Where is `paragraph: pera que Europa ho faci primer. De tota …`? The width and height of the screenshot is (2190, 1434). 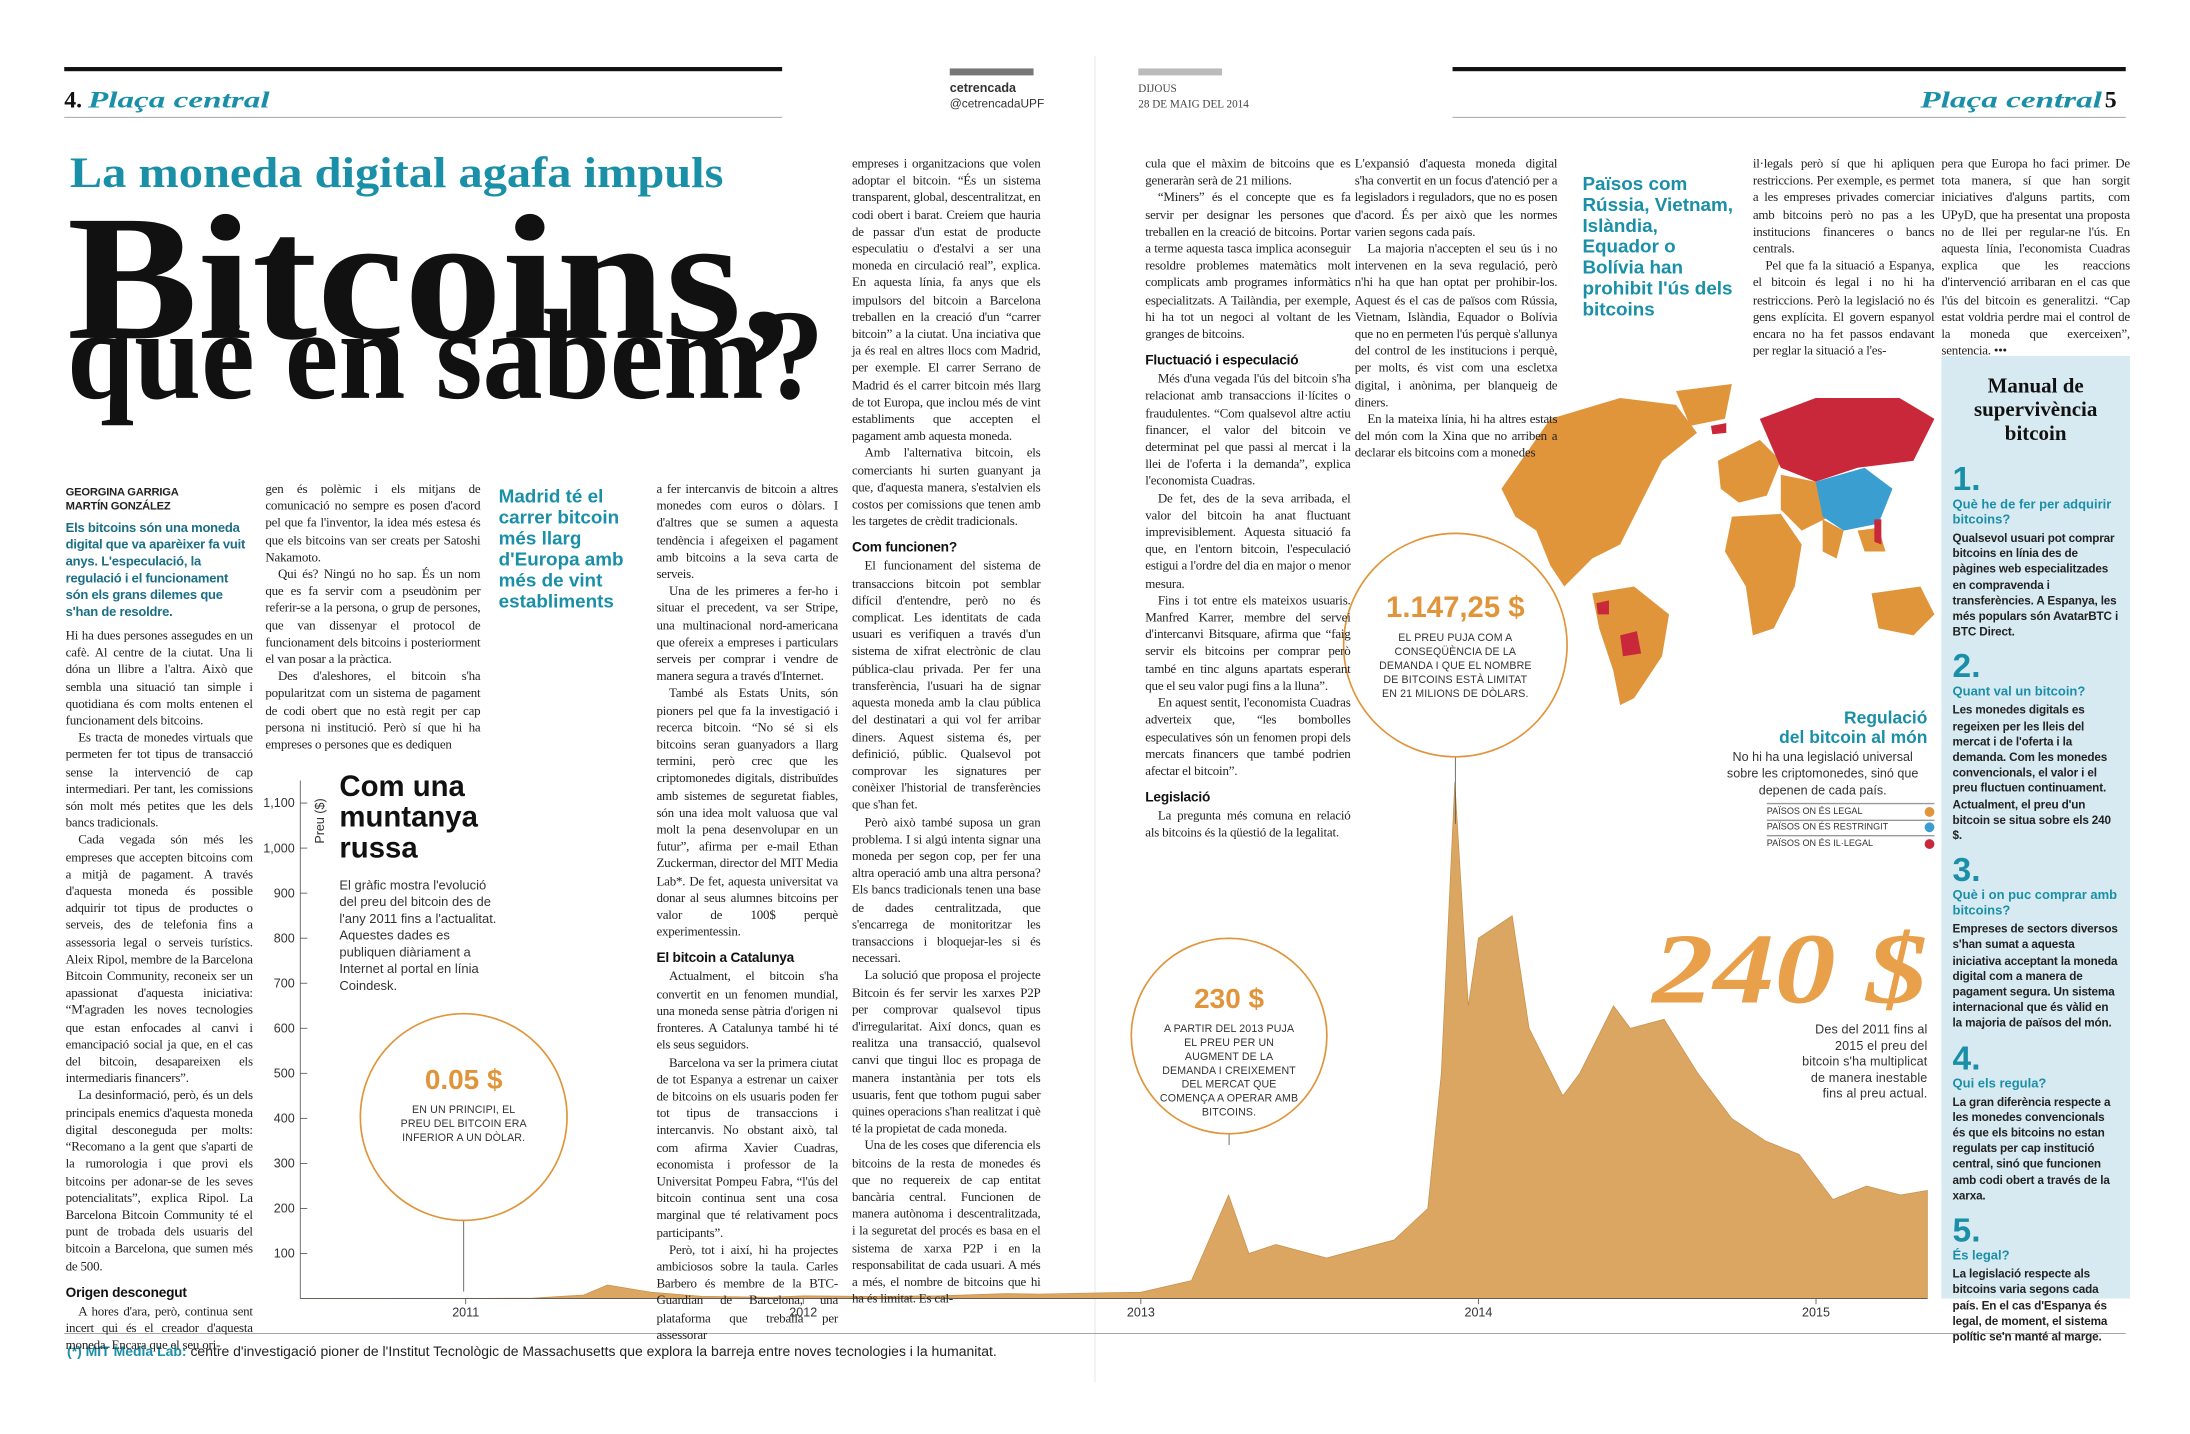 paragraph: pera que Europa ho faci primer. De tota … is located at coordinates (2035, 258).